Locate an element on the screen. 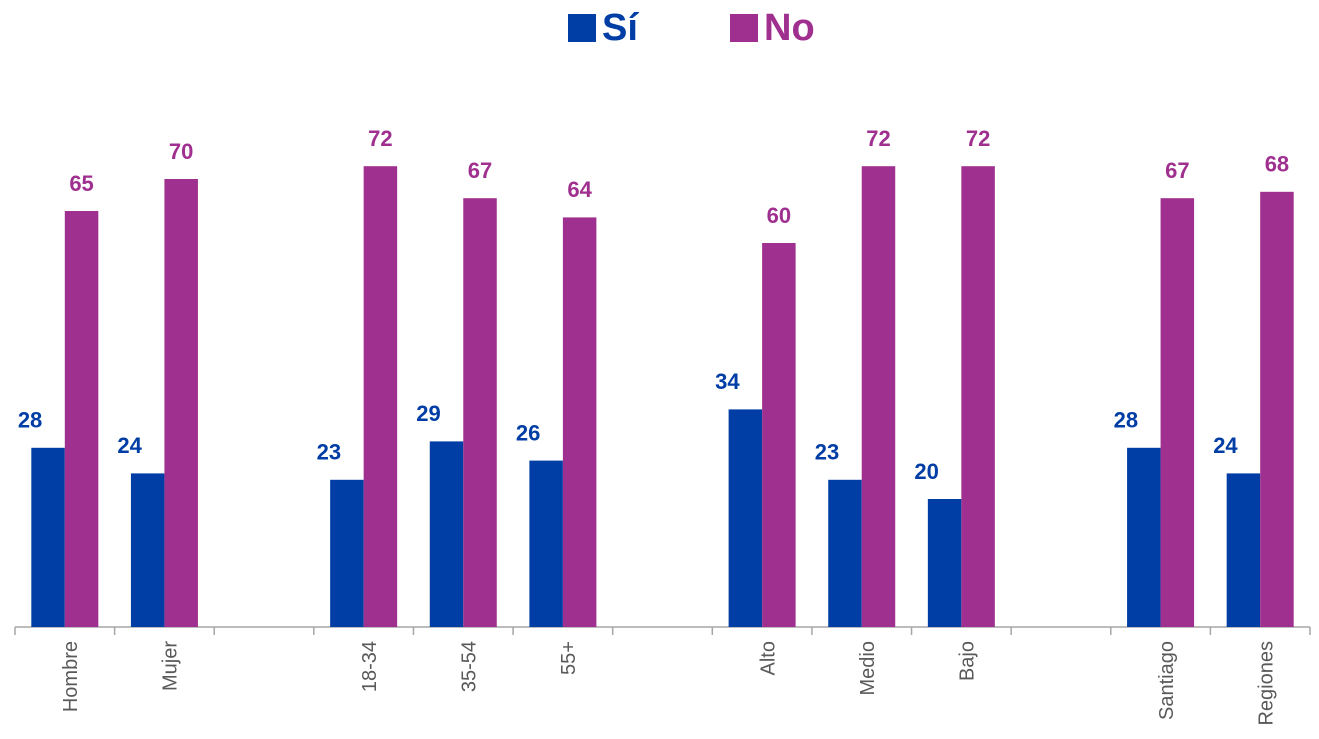 The height and width of the screenshot is (739, 1319). x-tick-label: Santiago is located at coordinates (1167, 680).